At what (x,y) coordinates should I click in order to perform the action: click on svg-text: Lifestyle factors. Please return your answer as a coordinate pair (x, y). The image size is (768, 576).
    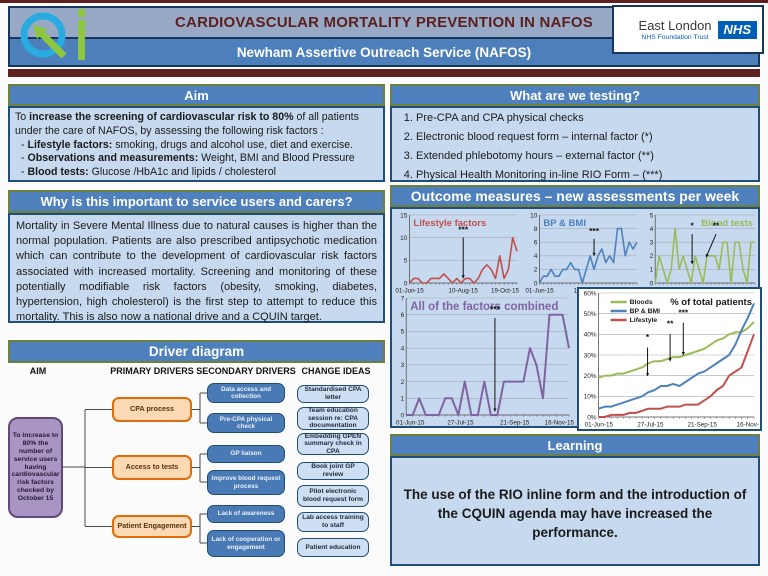
    Looking at the image, I should click on (449, 223).